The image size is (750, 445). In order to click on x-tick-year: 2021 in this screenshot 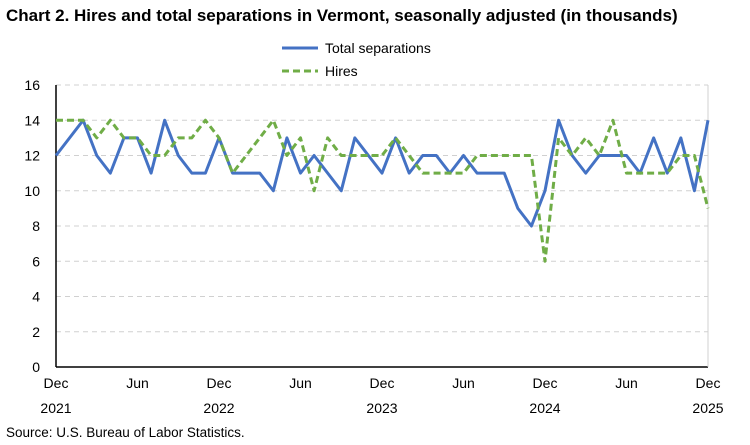, I will do `click(55, 408)`.